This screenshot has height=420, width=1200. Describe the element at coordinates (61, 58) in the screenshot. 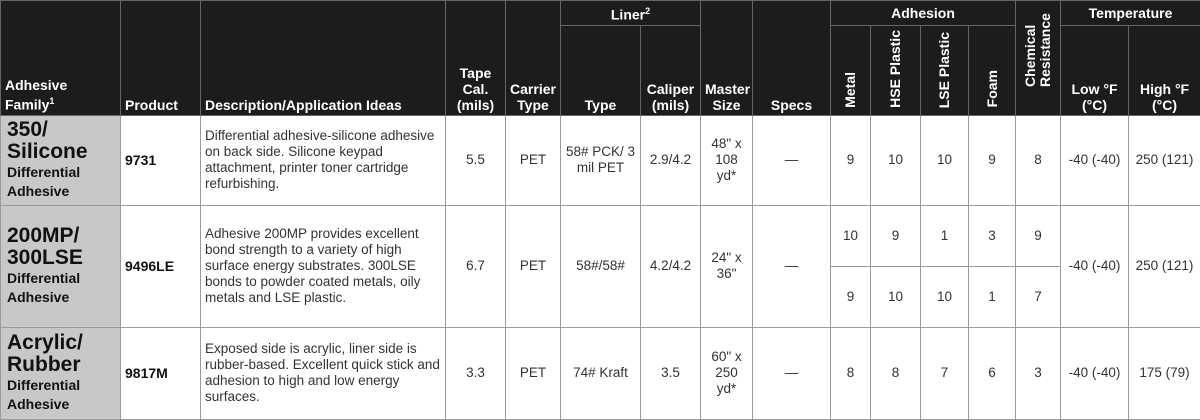

I see `header-family: Adhesive Family1` at that location.